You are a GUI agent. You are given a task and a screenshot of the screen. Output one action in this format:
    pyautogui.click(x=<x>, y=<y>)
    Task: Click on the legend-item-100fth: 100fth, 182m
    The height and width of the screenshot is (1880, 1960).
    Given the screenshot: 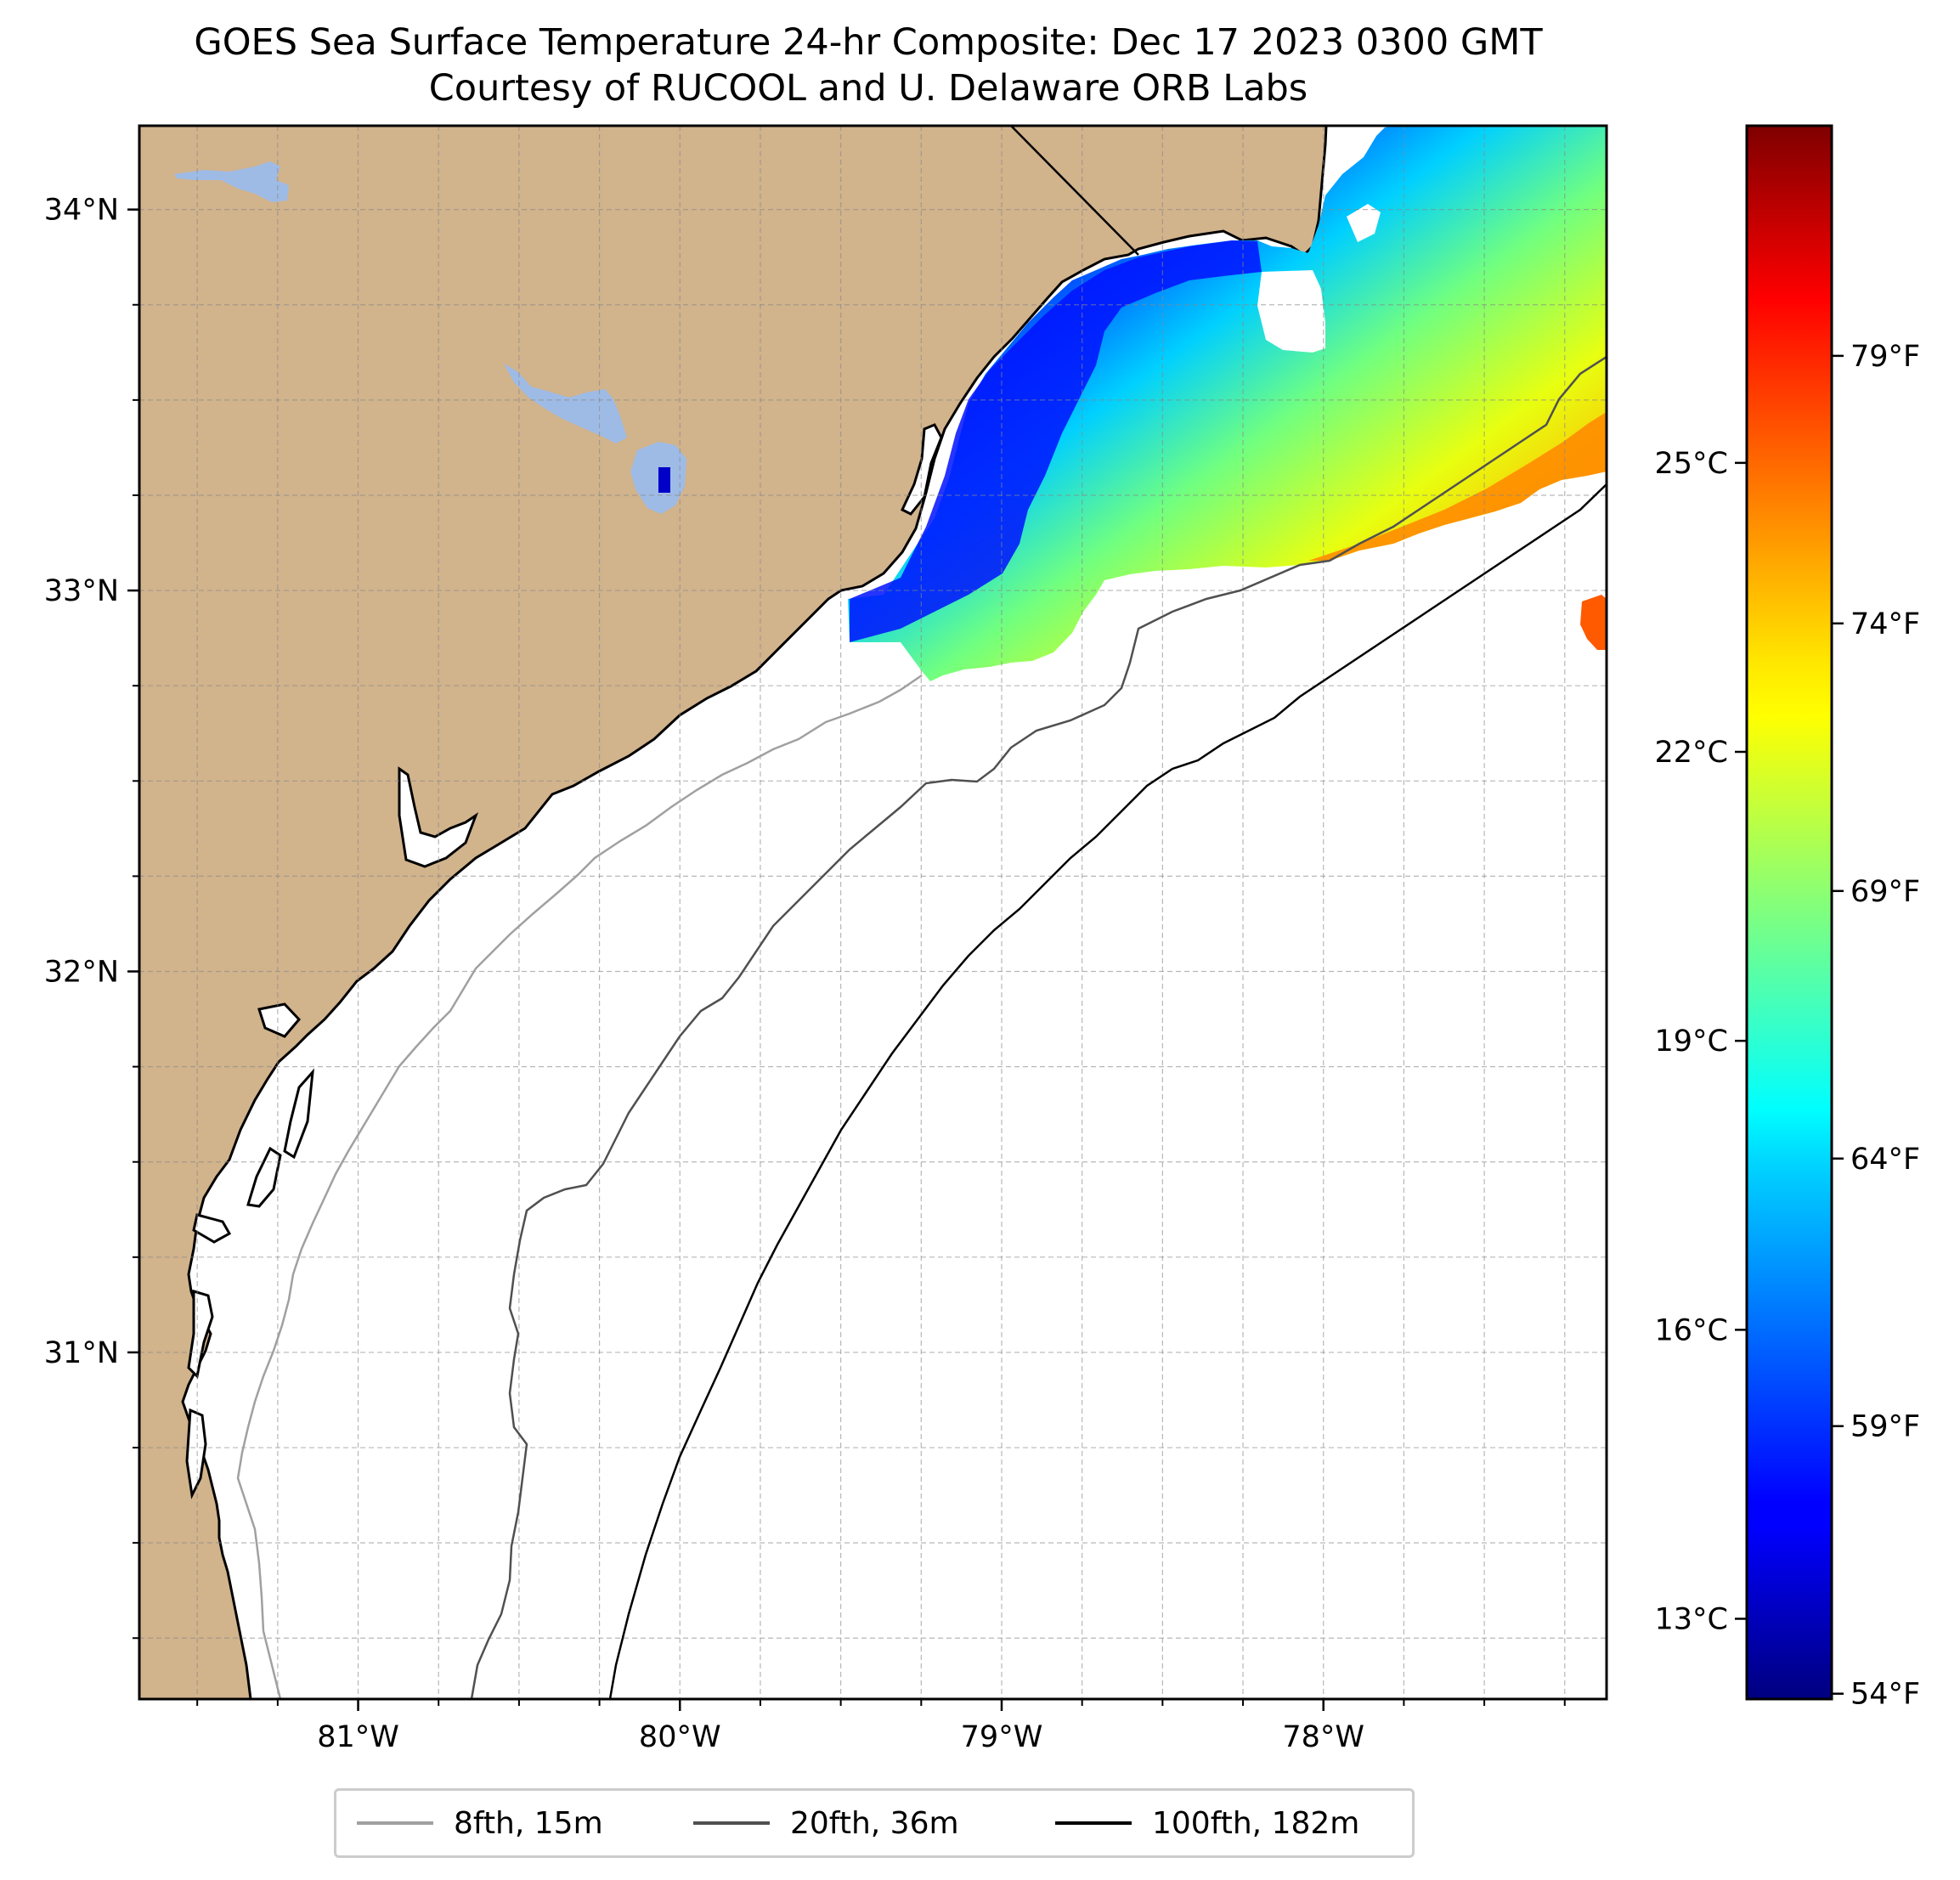 What is the action you would take?
    pyautogui.click(x=1207, y=1823)
    